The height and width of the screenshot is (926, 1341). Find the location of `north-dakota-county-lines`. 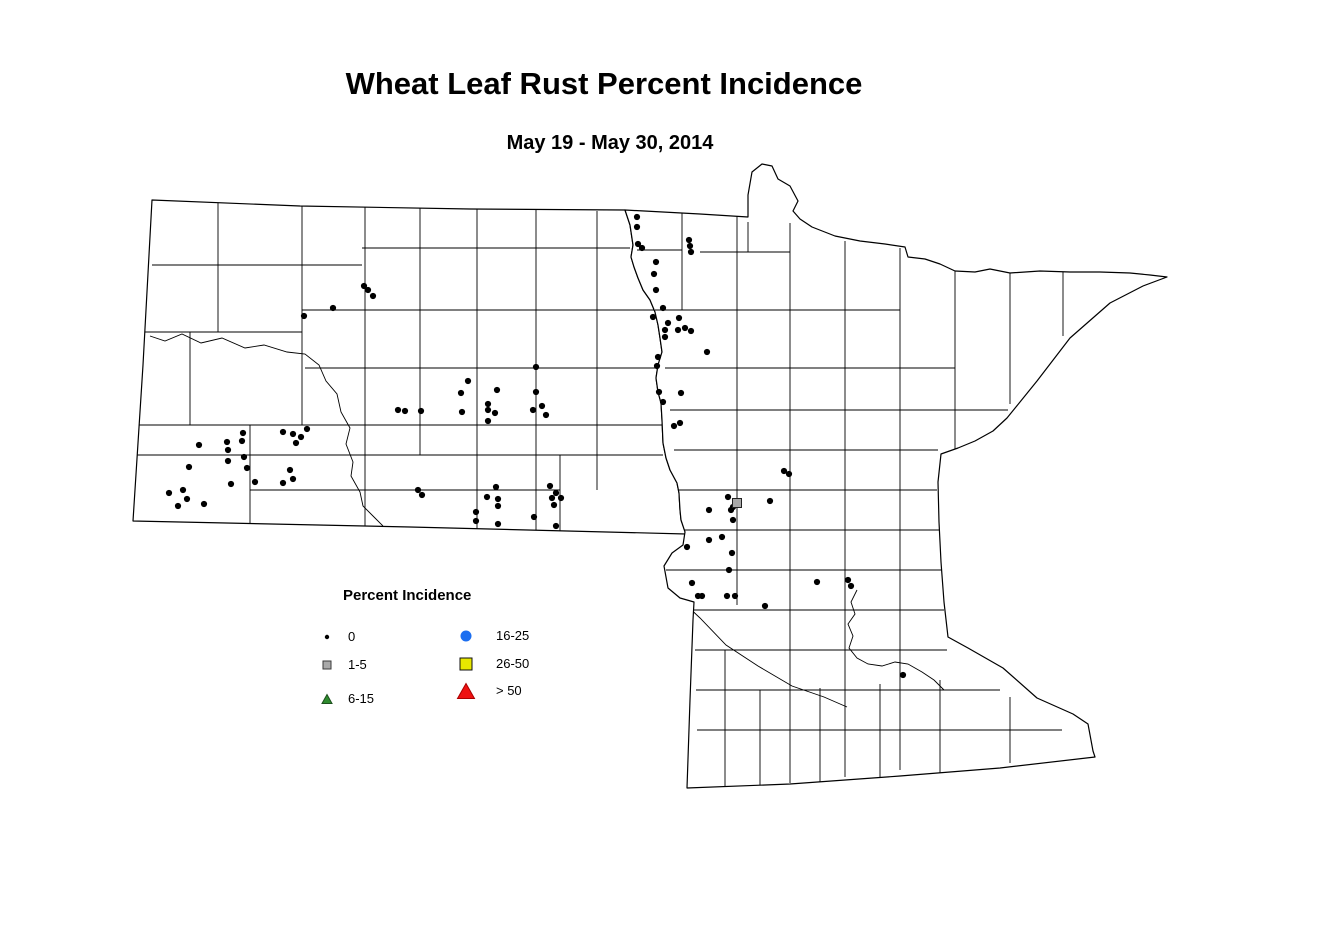

north-dakota-county-lines is located at coordinates (399, 367).